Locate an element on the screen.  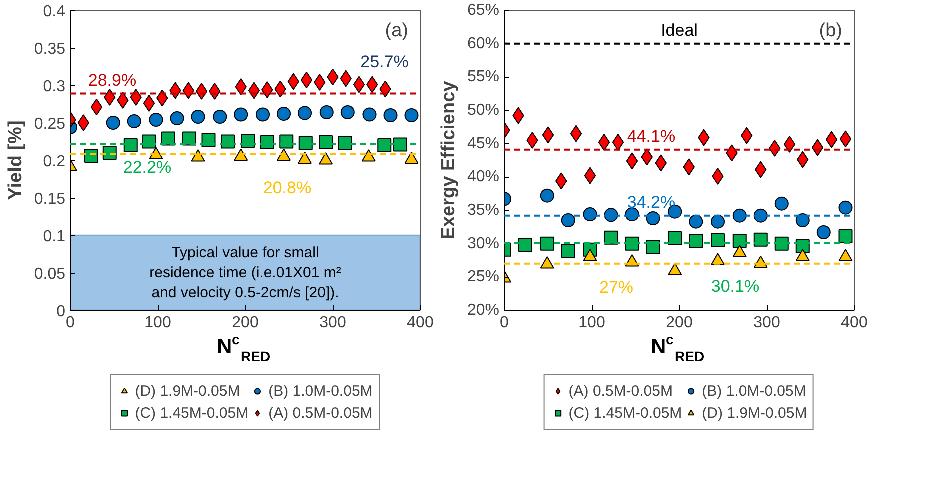
y-tick-label: 0.4 is located at coordinates (54, 12).